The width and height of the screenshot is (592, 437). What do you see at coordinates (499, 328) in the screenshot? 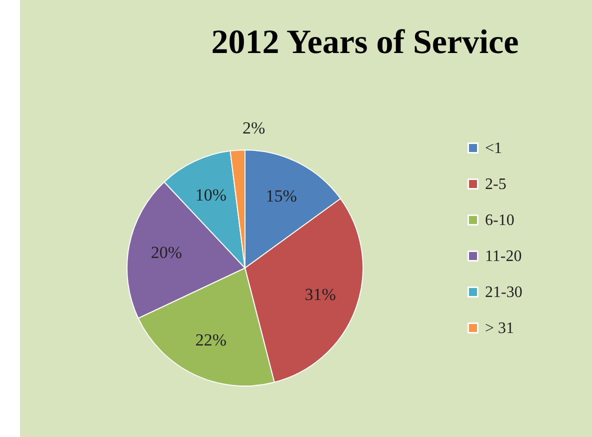
I see `legend-label: > 31` at bounding box center [499, 328].